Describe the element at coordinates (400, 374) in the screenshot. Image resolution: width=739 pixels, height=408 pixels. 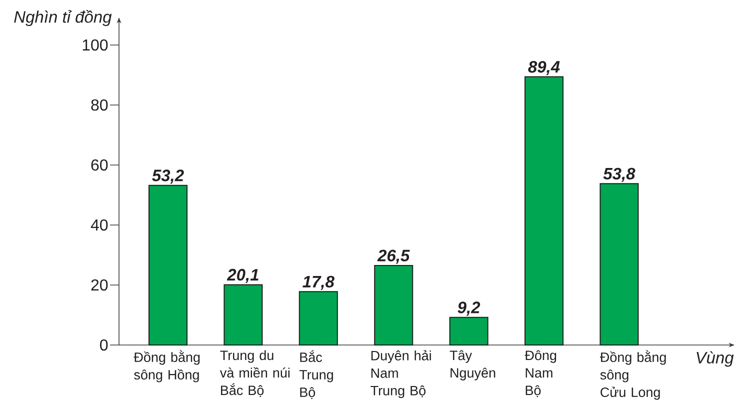
I see `x-tick-label: Duyên hải Nam Trung Bộ` at that location.